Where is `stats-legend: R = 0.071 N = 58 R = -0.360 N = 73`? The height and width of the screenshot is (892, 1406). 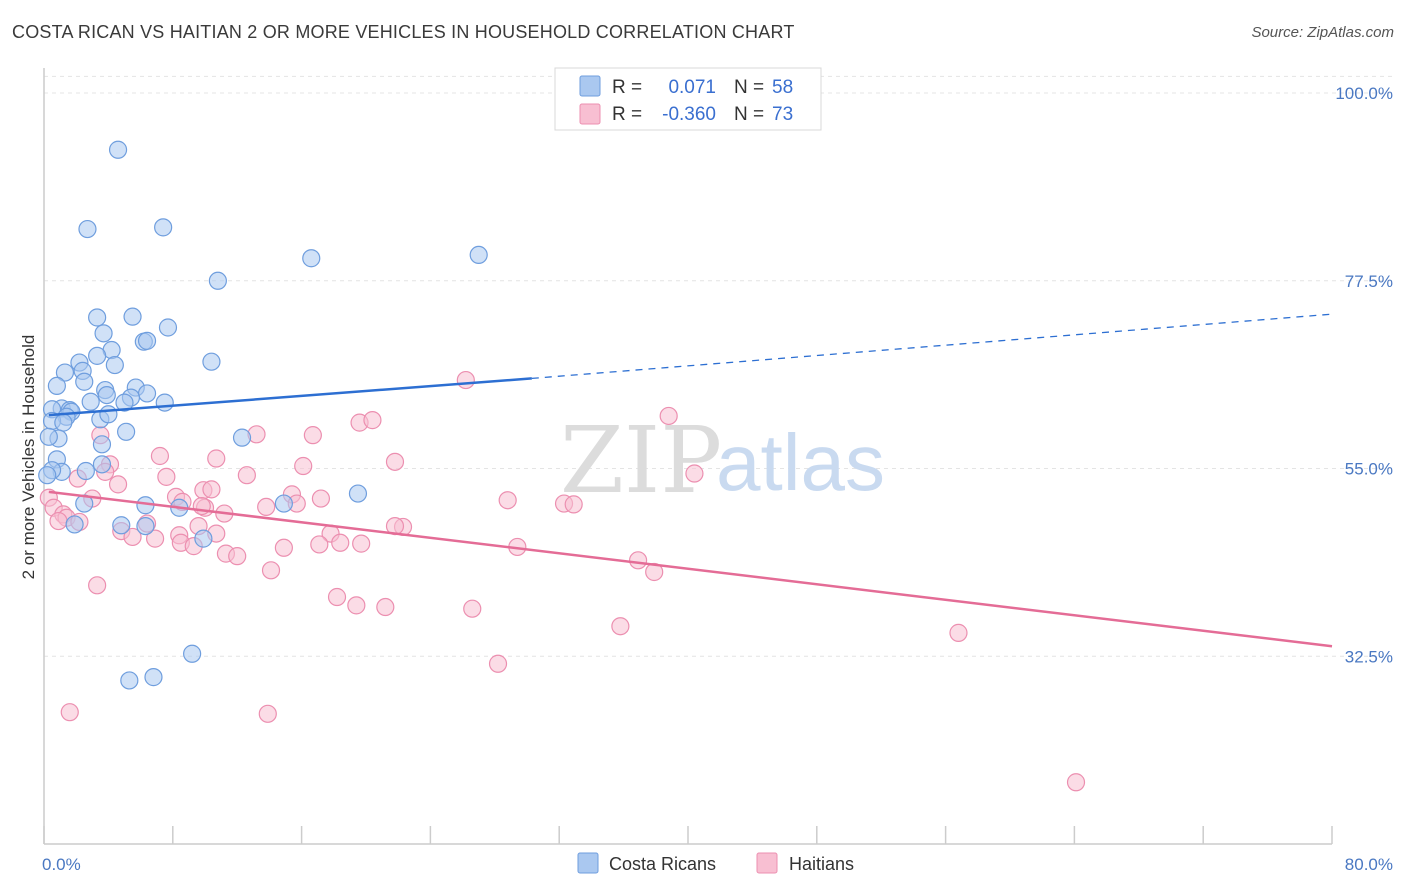 stats-legend: R = 0.071 N = 58 R = -0.360 N = 73 is located at coordinates (688, 99).